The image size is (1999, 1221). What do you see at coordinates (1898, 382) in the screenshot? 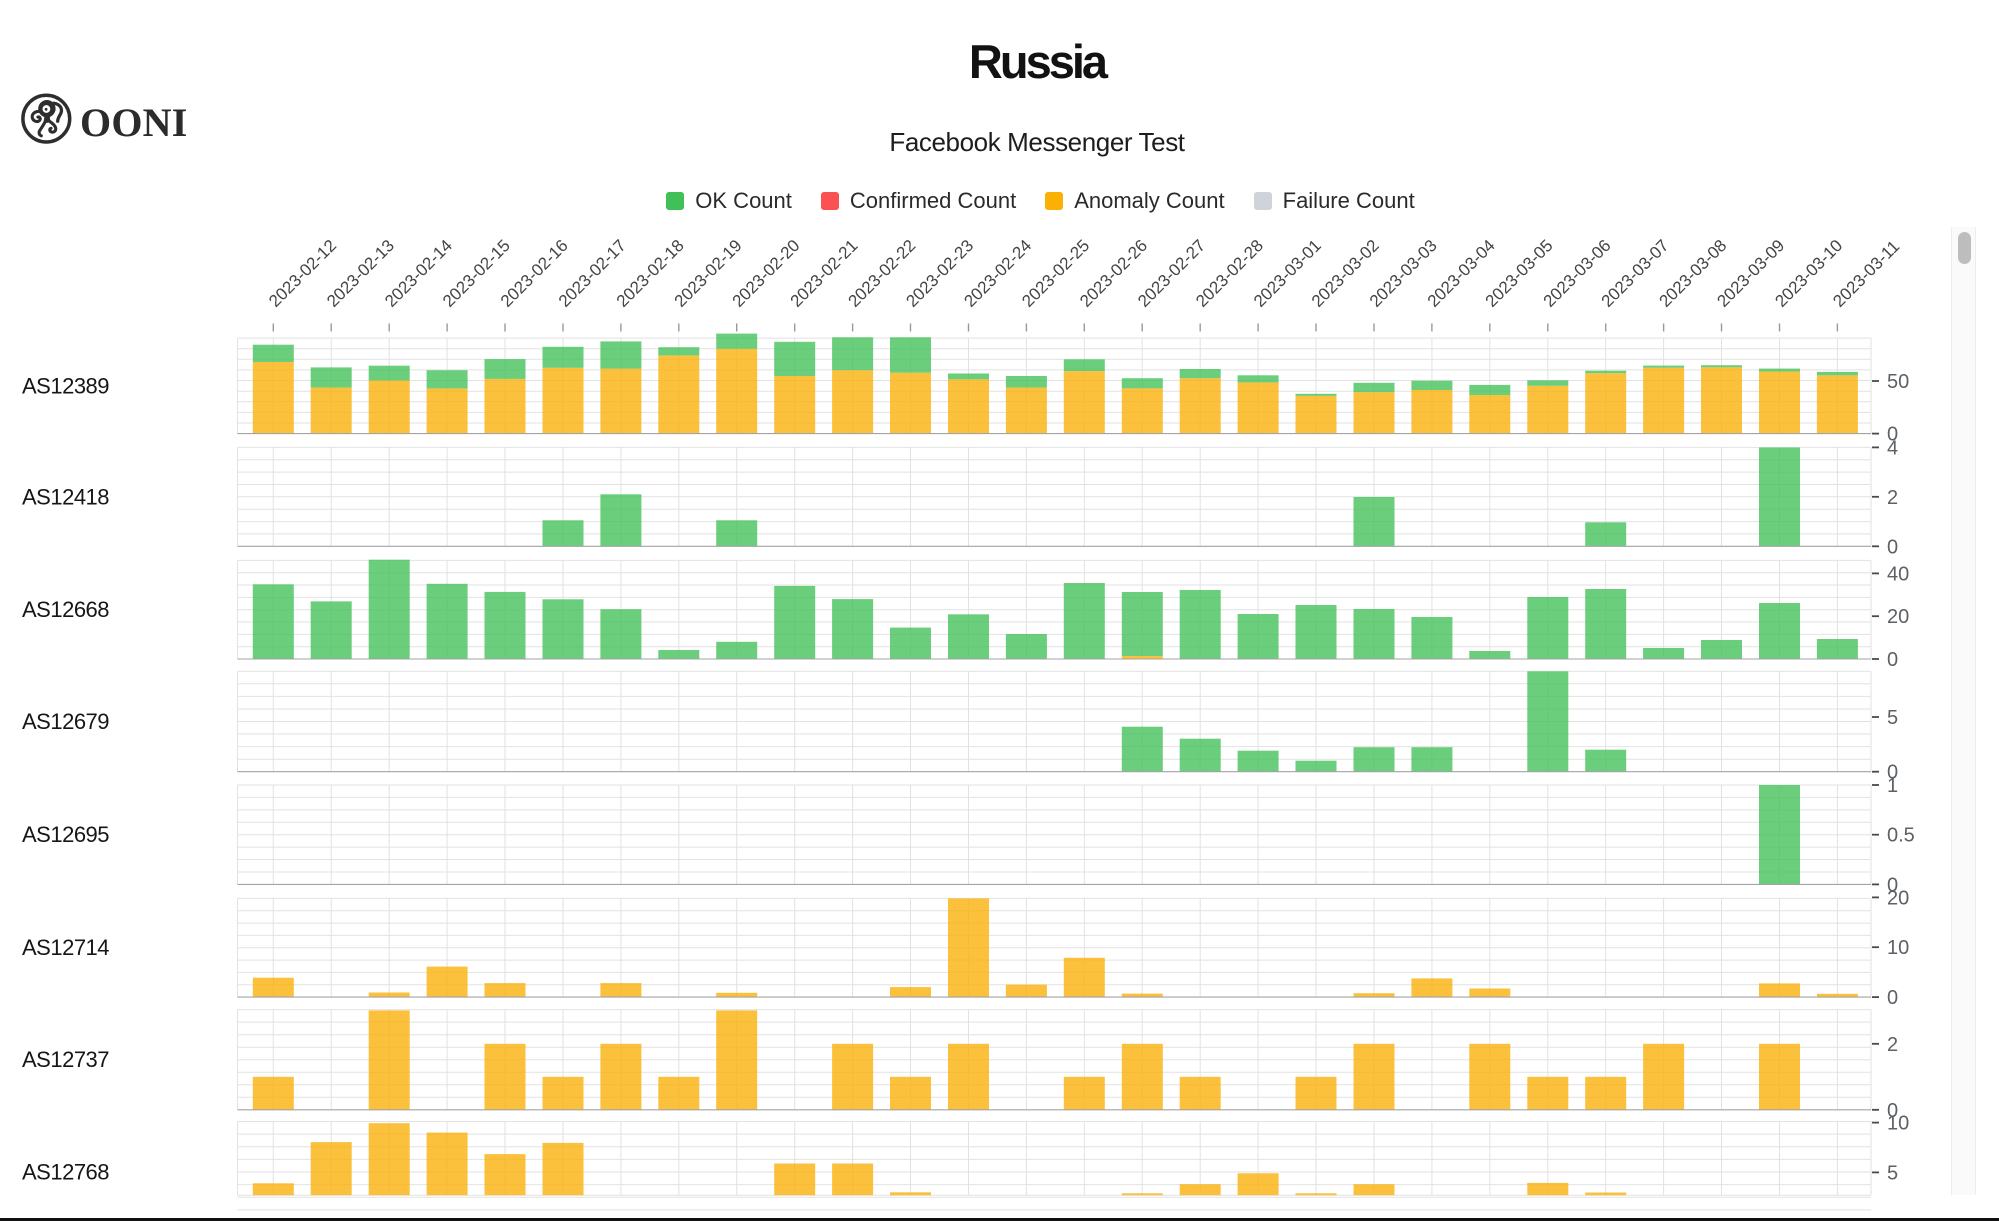
I see `svg-text: 50` at bounding box center [1898, 382].